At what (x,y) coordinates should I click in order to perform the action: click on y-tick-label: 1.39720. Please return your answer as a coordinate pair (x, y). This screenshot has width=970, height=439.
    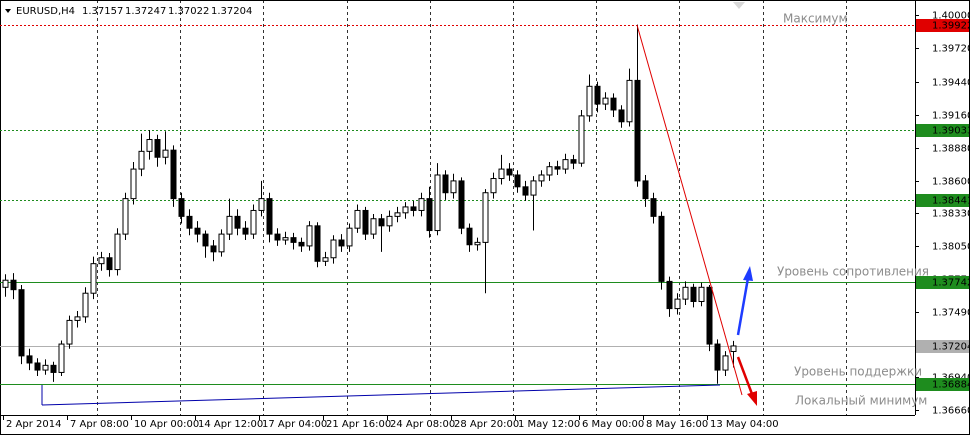
    Looking at the image, I should click on (951, 49).